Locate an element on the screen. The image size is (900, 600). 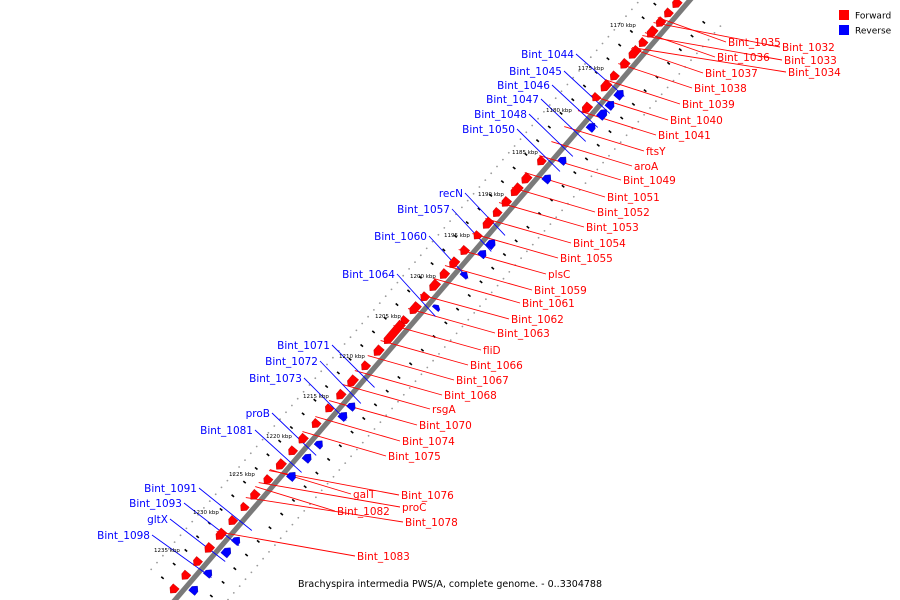
reverse-label: Bint_1050 is located at coordinates (488, 130).